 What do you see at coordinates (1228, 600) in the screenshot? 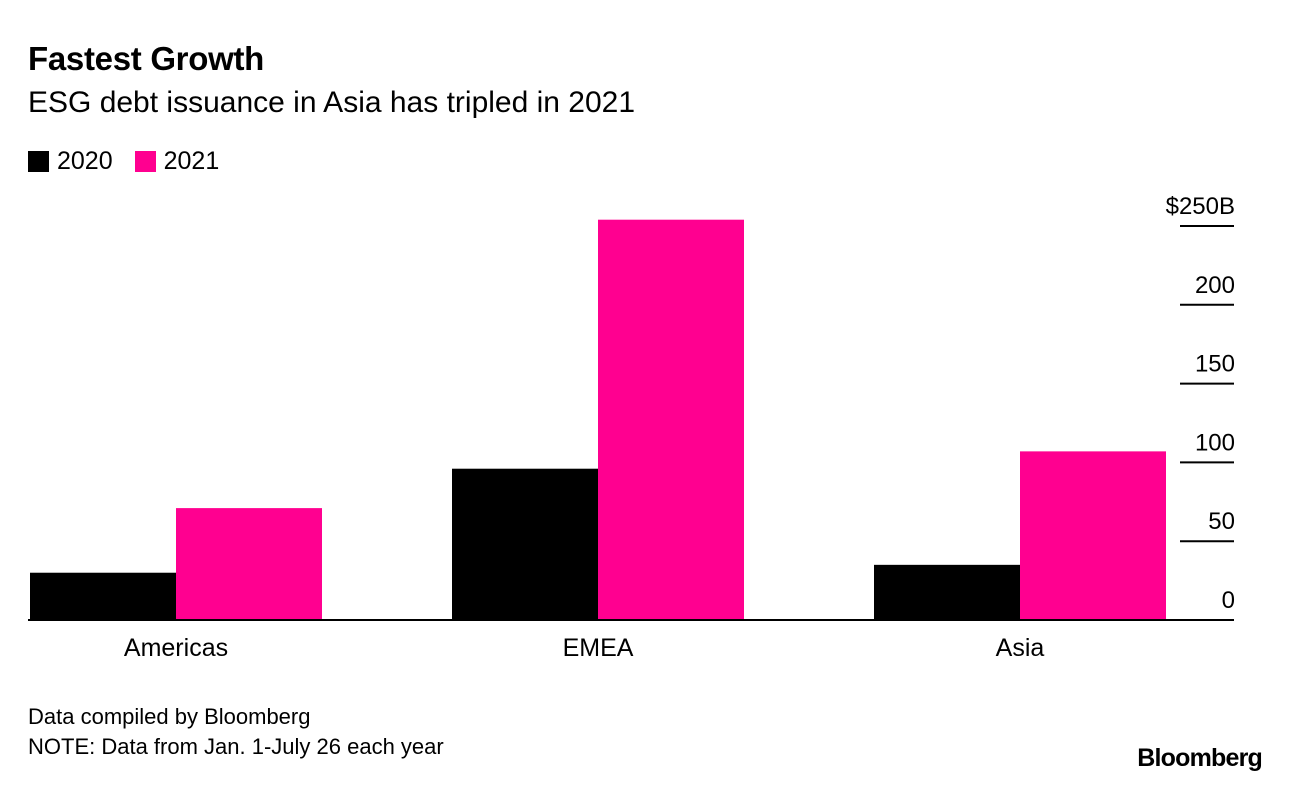
I see `y-tick-label-0: 0` at bounding box center [1228, 600].